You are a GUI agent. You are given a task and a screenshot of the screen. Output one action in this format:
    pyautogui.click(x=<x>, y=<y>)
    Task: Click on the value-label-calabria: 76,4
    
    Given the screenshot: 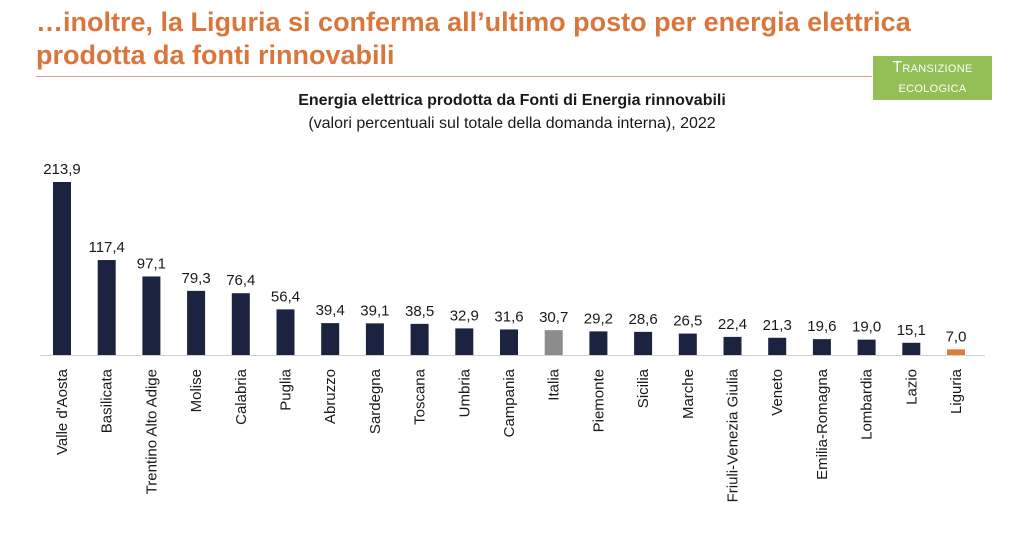 What is the action you would take?
    pyautogui.click(x=240, y=280)
    